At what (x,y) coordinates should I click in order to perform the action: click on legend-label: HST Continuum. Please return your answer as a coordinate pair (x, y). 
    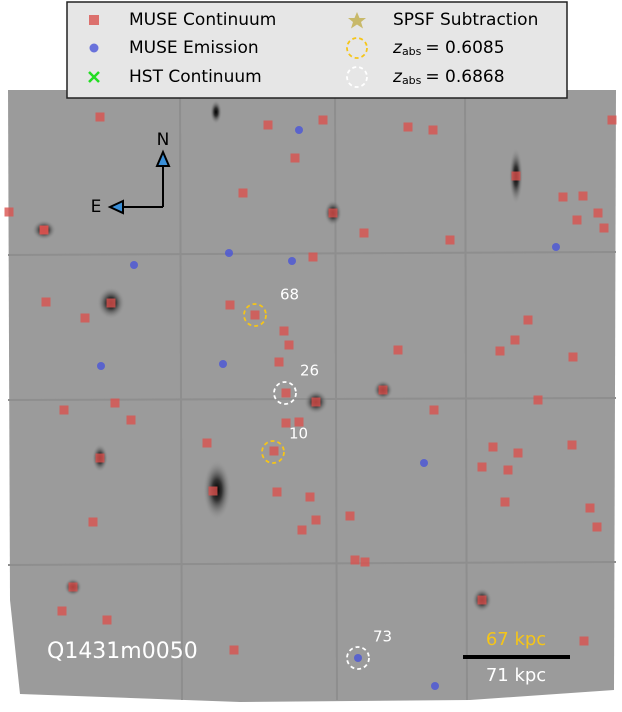
    Looking at the image, I should click on (195, 77).